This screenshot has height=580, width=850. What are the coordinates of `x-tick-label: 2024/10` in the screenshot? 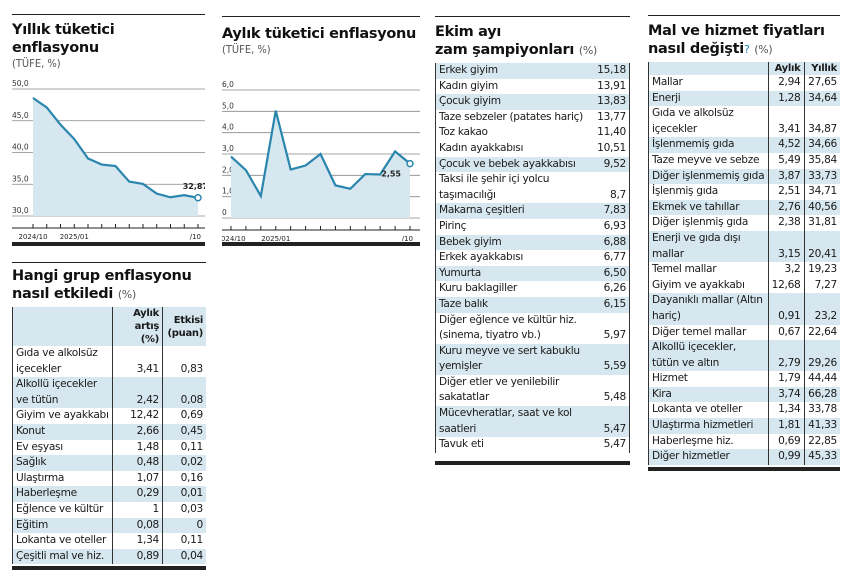 It's located at (234, 238).